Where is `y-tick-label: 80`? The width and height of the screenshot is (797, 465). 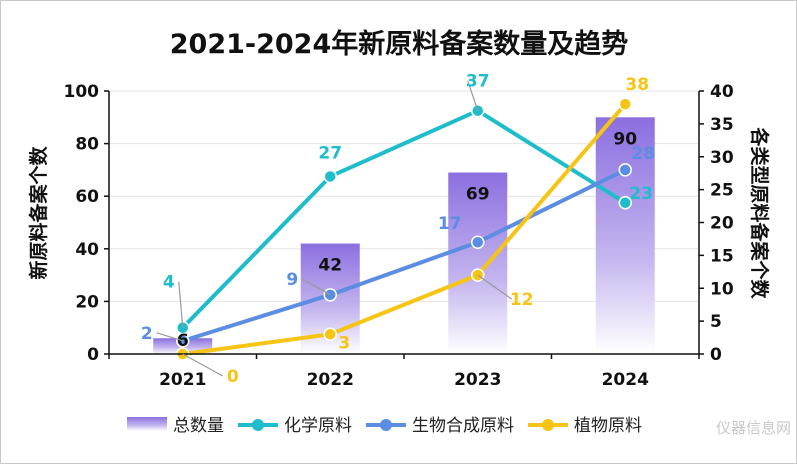 y-tick-label: 80 is located at coordinates (87, 145).